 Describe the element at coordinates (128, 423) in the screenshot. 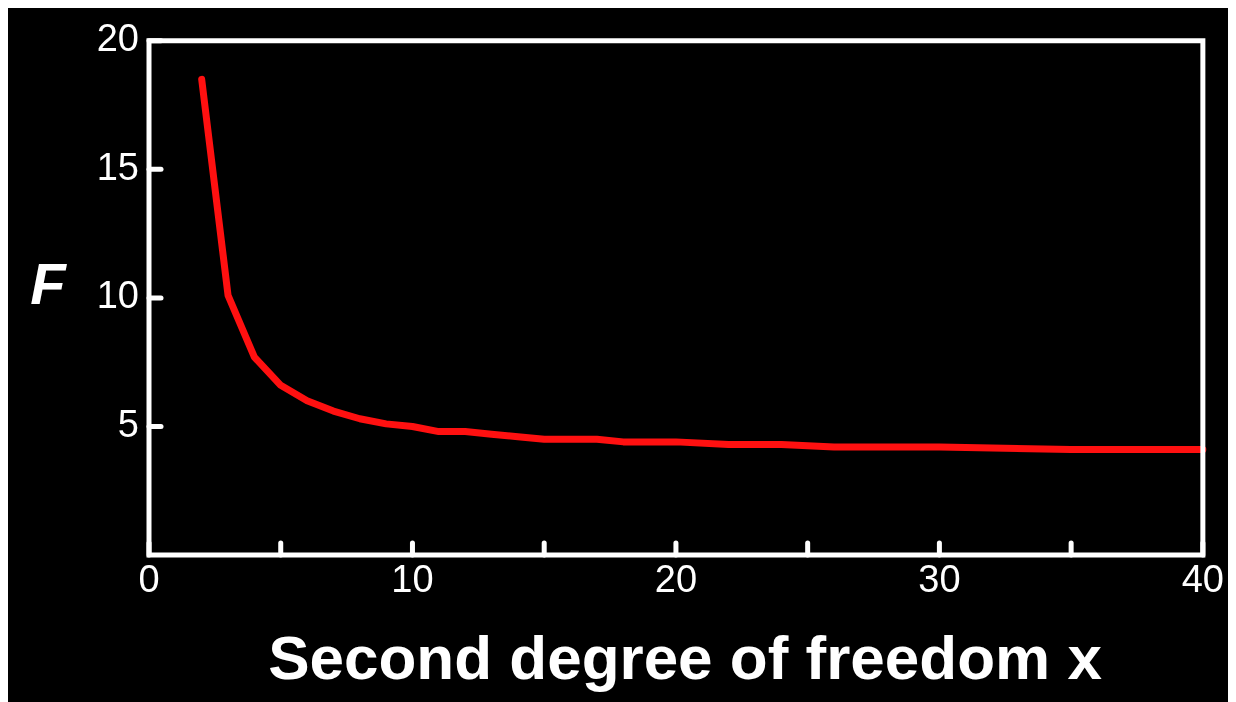

I see `y-tick-label: 5` at that location.